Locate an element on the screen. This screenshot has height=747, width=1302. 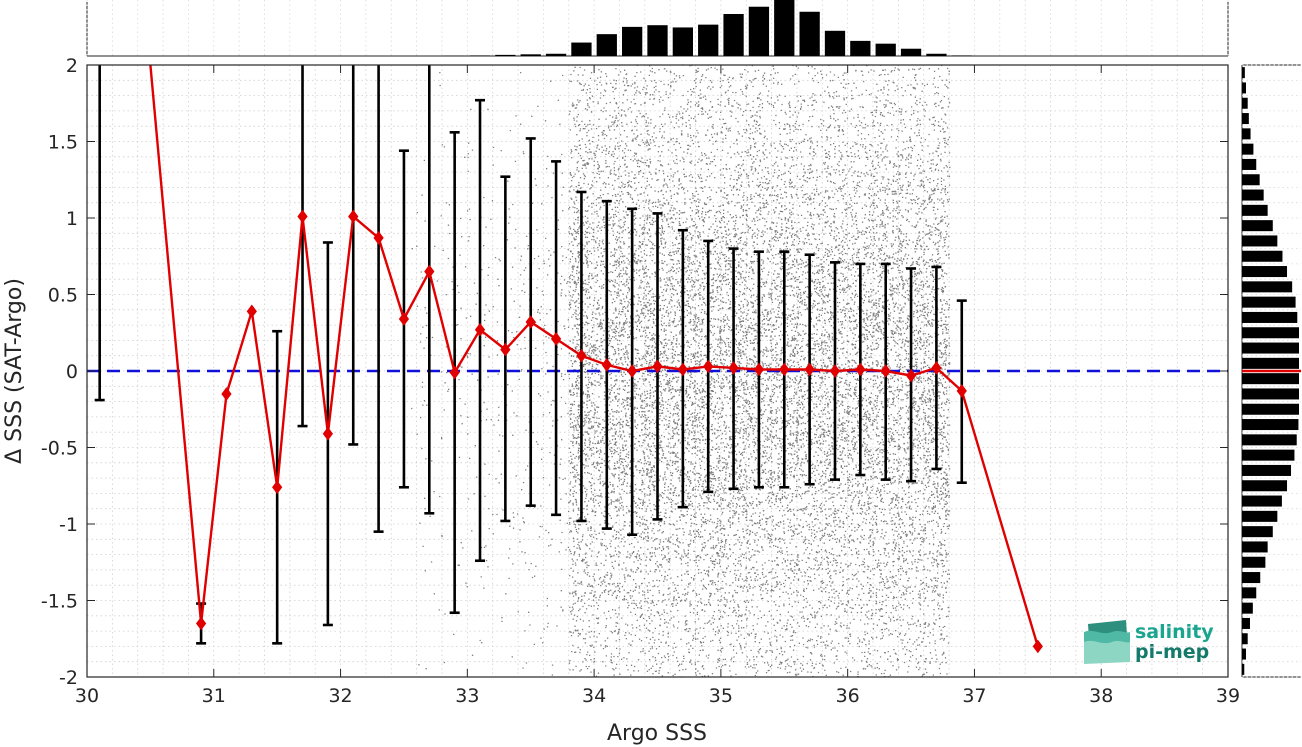
right-histogram-grid is located at coordinates (1271, 371).